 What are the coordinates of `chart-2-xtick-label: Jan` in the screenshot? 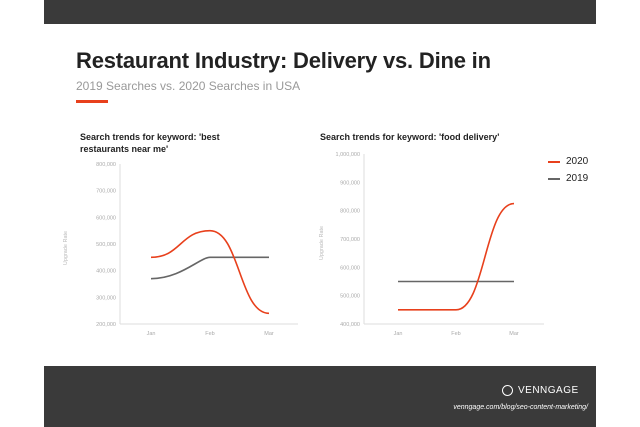 It's located at (398, 334).